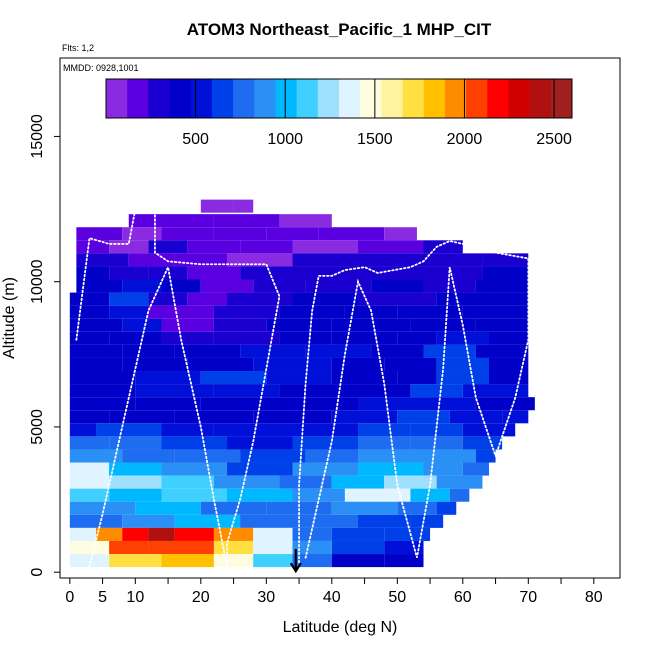  Describe the element at coordinates (102, 597) in the screenshot. I see `x-tick-label: 5` at that location.